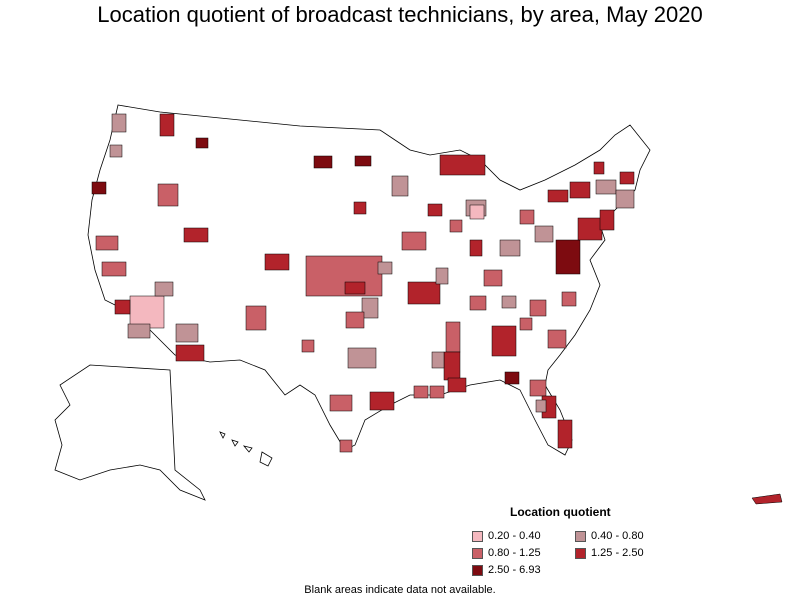 This screenshot has height=600, width=800. I want to click on legend-item-5: 2.50 - 6.93, so click(506, 570).